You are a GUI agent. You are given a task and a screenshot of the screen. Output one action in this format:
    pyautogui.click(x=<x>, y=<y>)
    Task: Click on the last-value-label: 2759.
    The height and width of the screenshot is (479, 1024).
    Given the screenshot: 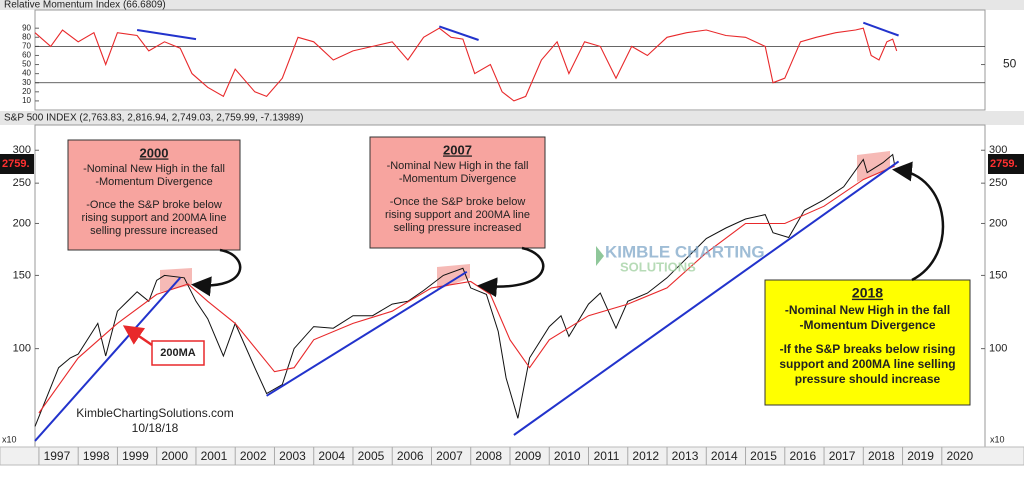 What is the action you would take?
    pyautogui.click(x=16, y=164)
    